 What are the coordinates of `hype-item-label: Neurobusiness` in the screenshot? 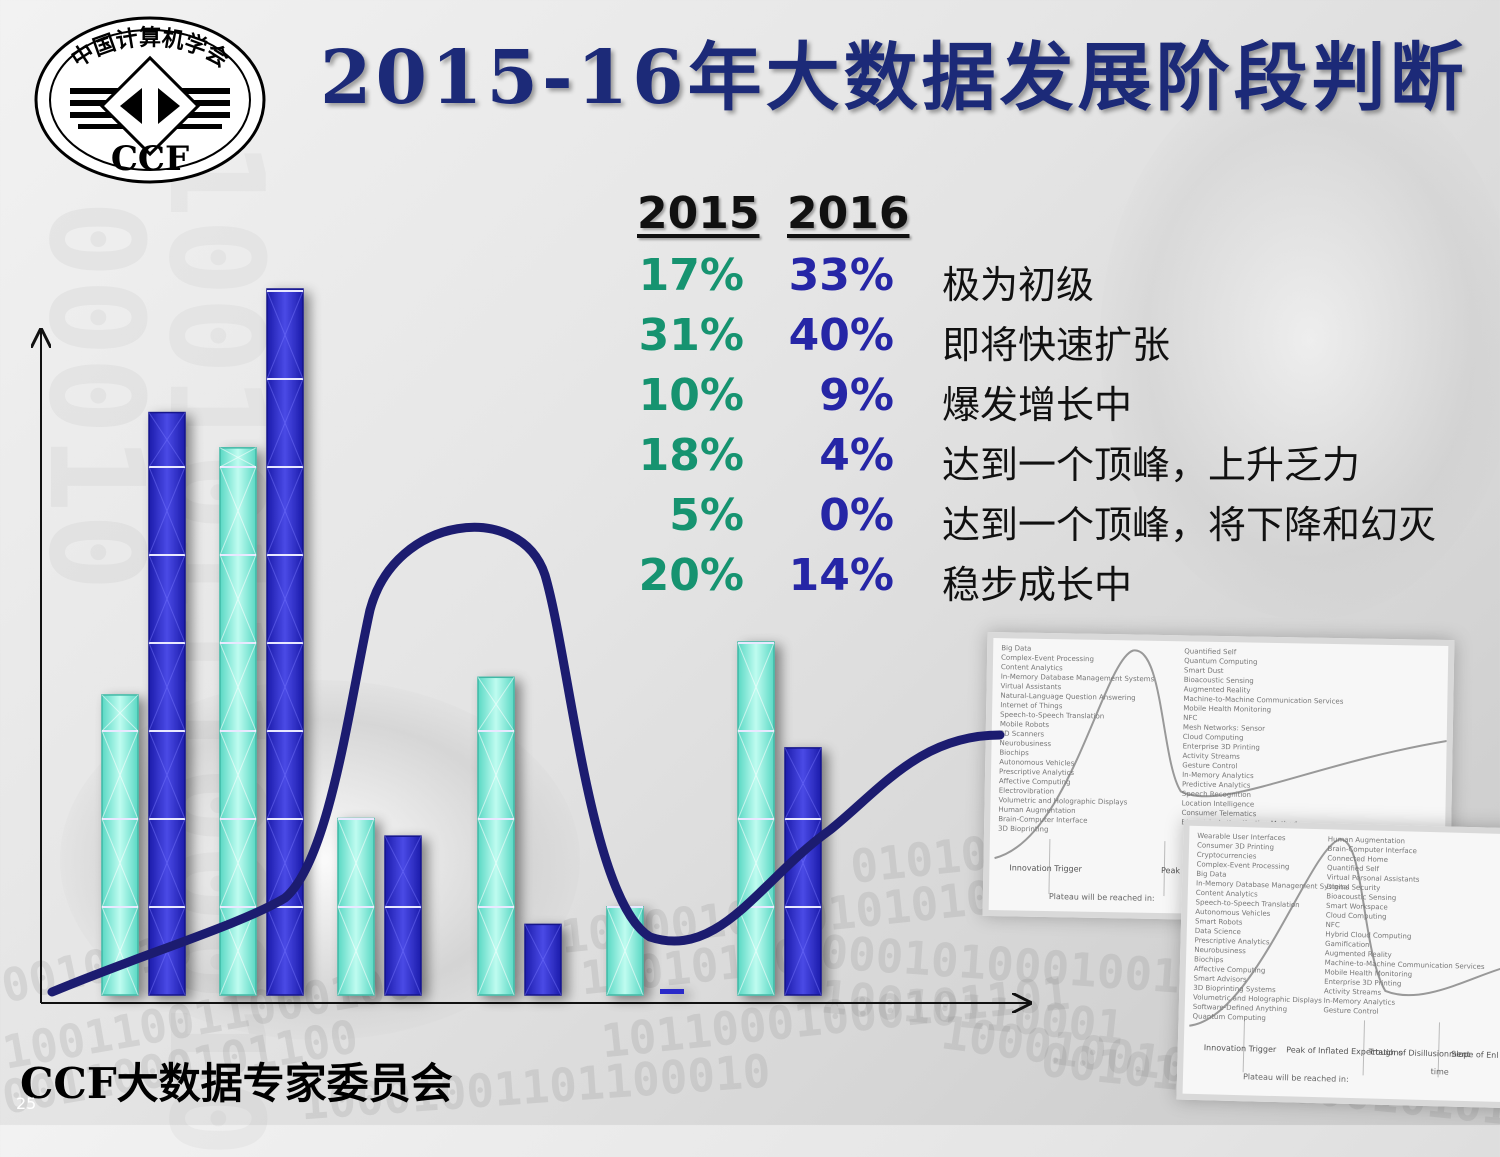 It's located at (1026, 743).